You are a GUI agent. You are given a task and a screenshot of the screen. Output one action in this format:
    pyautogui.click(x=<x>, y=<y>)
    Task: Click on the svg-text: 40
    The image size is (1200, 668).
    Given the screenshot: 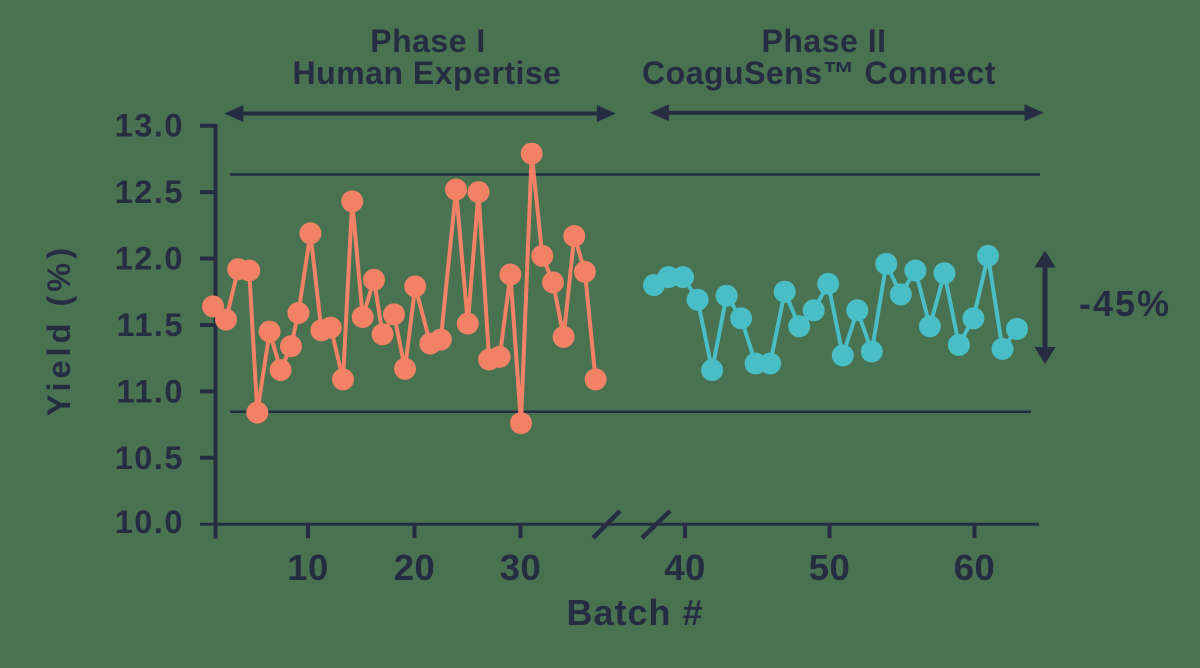 What is the action you would take?
    pyautogui.click(x=685, y=567)
    